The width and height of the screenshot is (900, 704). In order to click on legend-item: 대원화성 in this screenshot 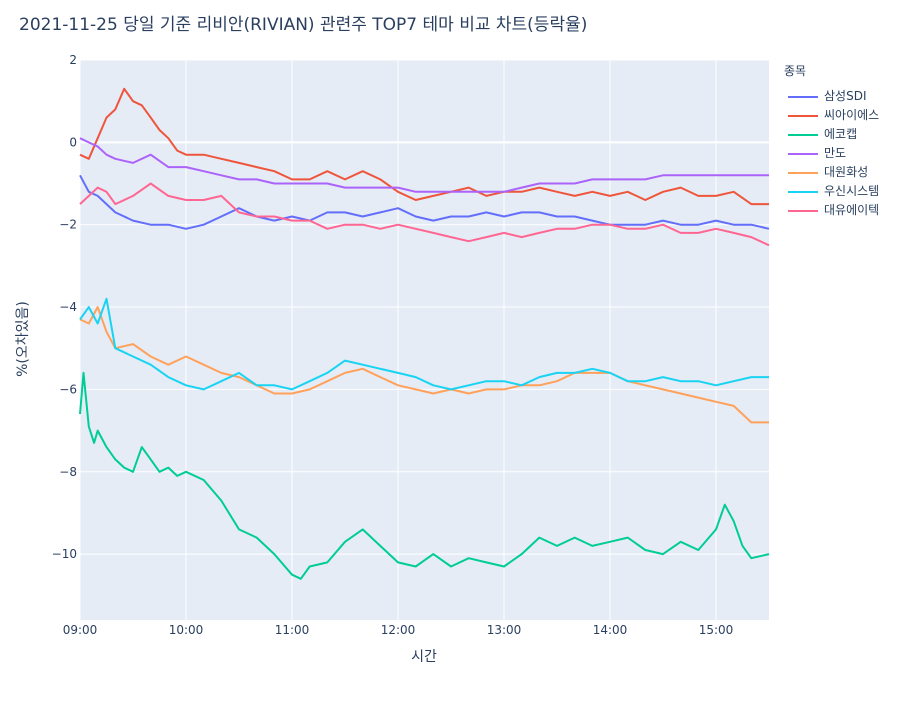, I will do `click(831, 172)`.